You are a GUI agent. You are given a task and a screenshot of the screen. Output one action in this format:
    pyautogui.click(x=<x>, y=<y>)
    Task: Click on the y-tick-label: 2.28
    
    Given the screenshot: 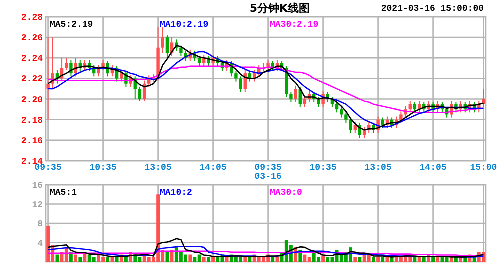 What is the action you would take?
    pyautogui.click(x=32, y=18)
    